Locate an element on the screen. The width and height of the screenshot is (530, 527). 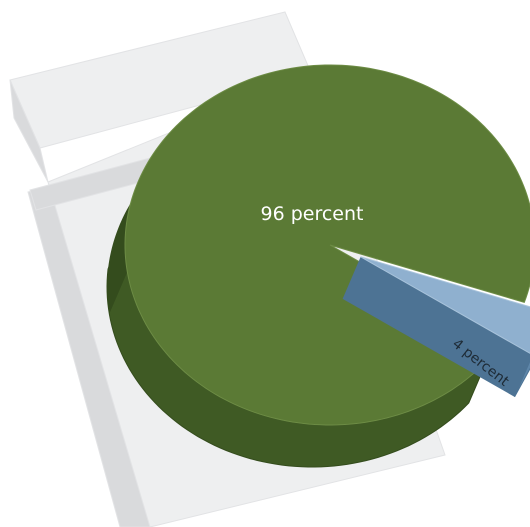
slice-label-96-percent: 96 percent is located at coordinates (312, 214).